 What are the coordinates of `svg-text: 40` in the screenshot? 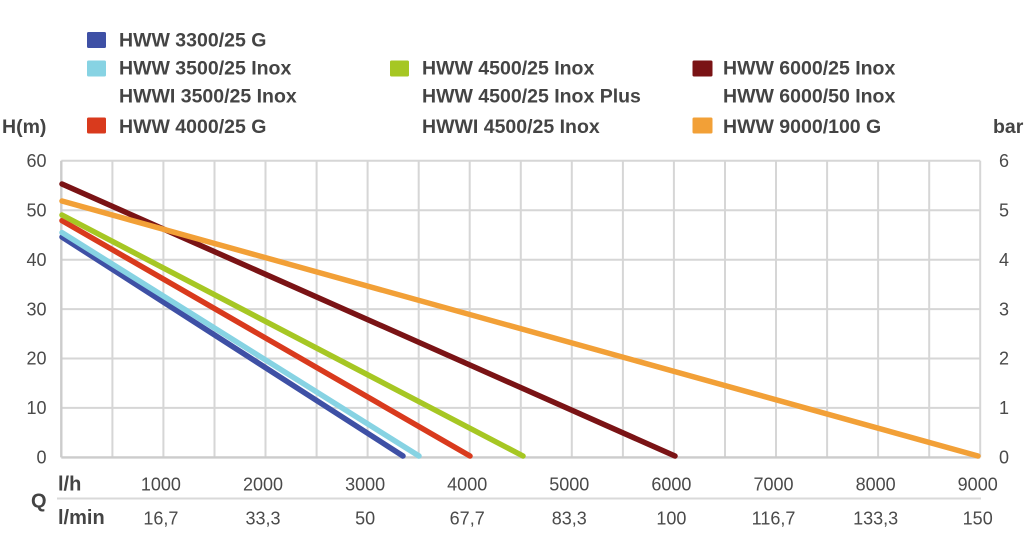 It's located at (36, 260).